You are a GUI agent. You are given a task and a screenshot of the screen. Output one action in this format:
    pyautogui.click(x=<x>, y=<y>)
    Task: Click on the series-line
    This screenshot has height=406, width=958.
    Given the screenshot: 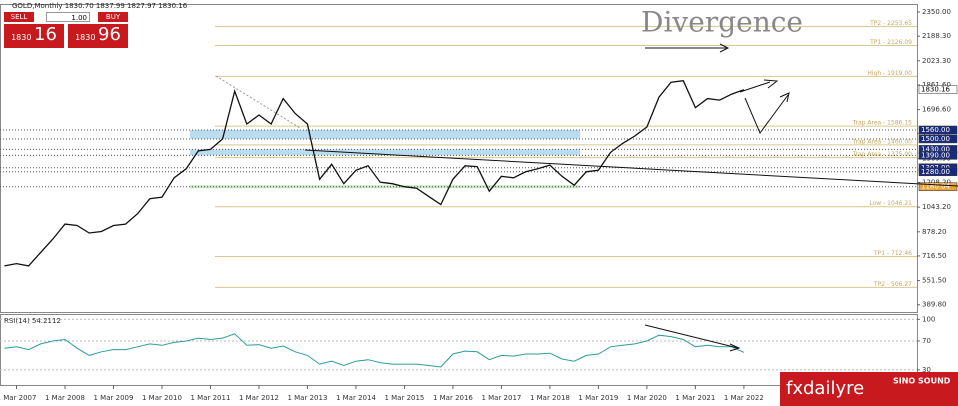 What is the action you would take?
    pyautogui.click(x=374, y=350)
    